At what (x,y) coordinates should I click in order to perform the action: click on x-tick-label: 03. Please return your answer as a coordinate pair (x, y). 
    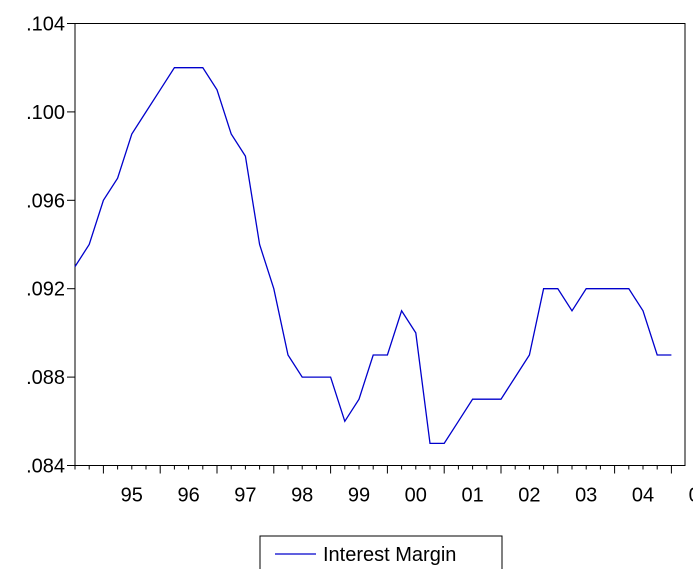
    Looking at the image, I should click on (586, 496).